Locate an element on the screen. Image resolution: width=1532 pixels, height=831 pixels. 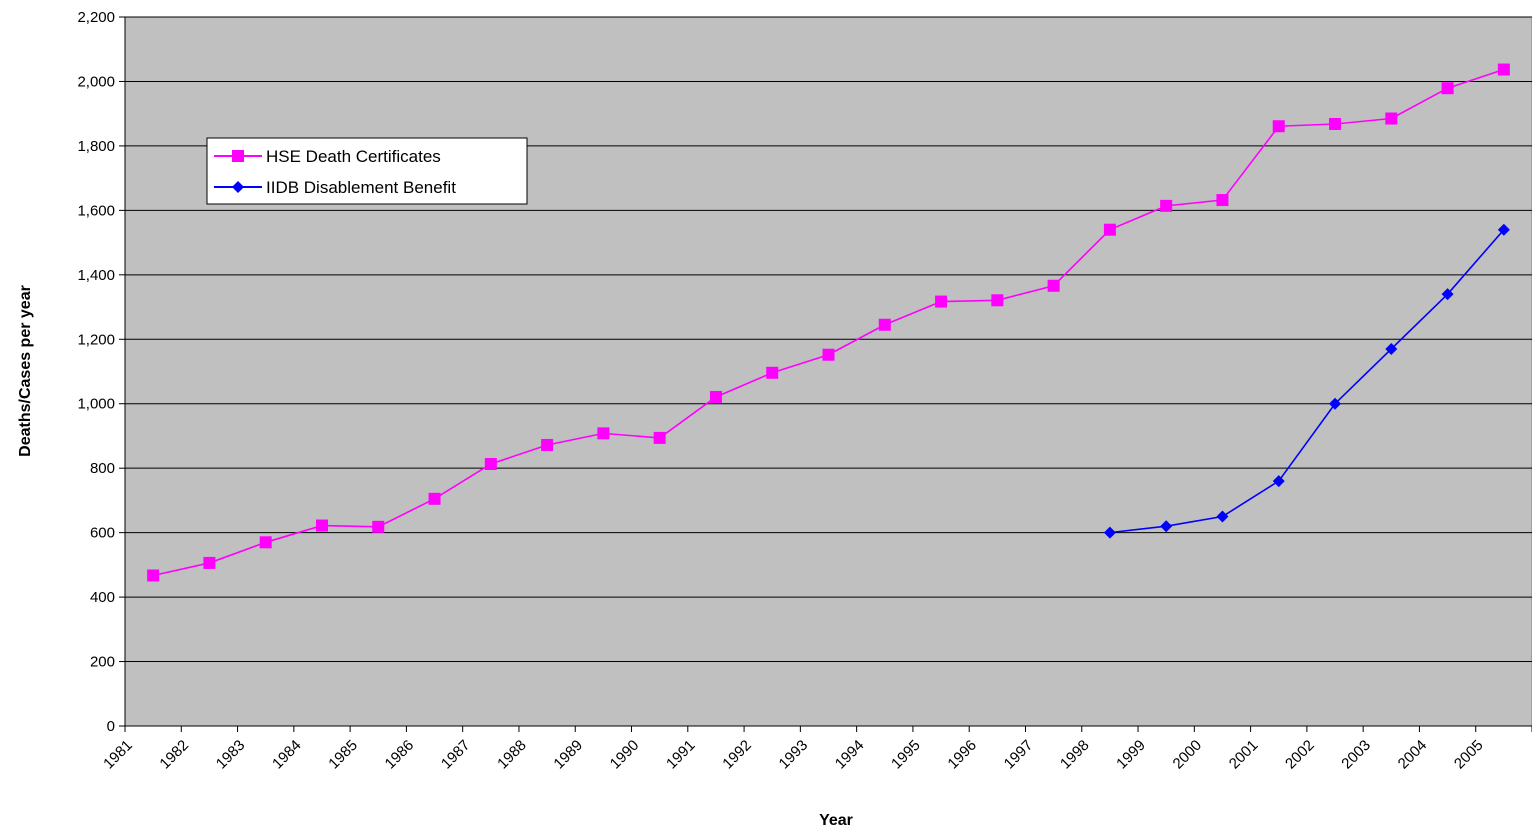
x-tick-label: 1991 is located at coordinates (681, 755).